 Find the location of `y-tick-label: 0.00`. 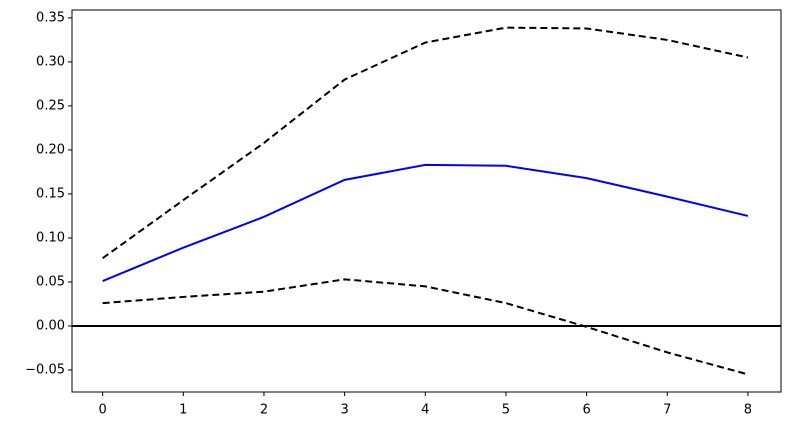

y-tick-label: 0.00 is located at coordinates (50, 325).